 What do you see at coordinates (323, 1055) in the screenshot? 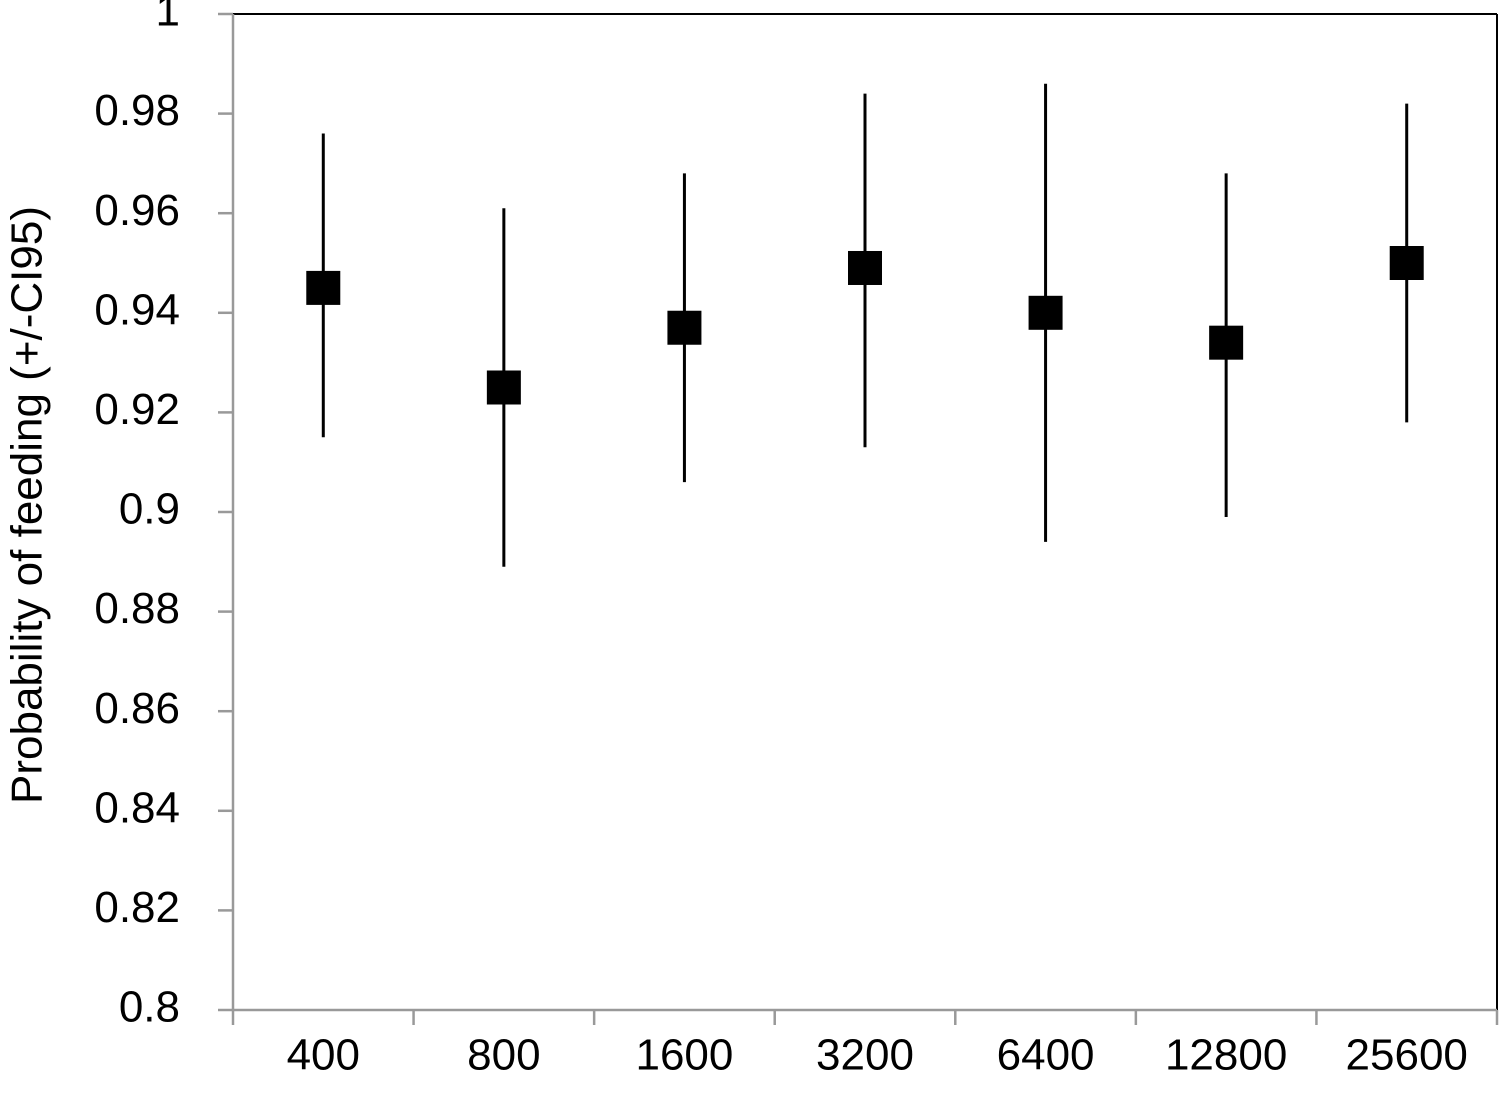
I see `x-tick-label: 400` at bounding box center [323, 1055].